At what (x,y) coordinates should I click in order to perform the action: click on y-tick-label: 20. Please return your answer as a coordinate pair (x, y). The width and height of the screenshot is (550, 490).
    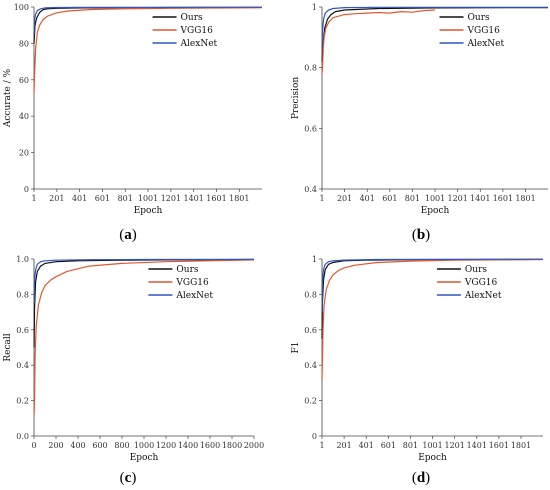
    Looking at the image, I should click on (24, 153).